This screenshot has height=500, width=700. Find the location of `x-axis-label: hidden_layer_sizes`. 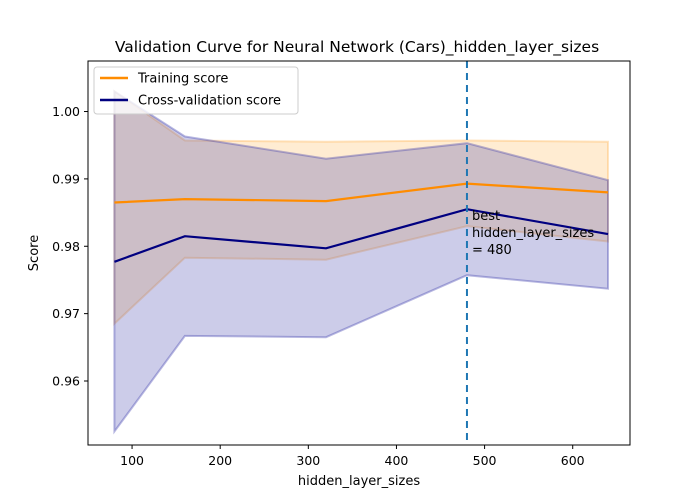

x-axis-label: hidden_layer_sizes is located at coordinates (359, 481).